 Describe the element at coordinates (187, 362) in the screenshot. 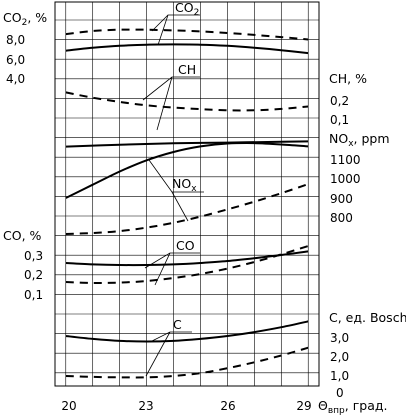

I see `c-dashed-curve` at that location.